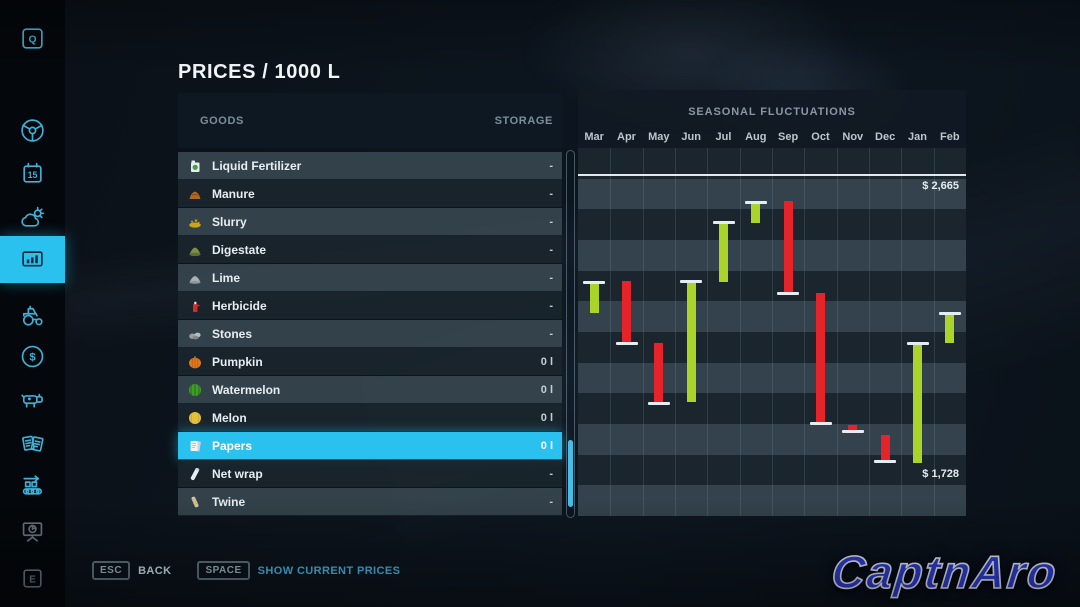 The image size is (1080, 607). I want to click on month-label-mar: Mar, so click(594, 137).